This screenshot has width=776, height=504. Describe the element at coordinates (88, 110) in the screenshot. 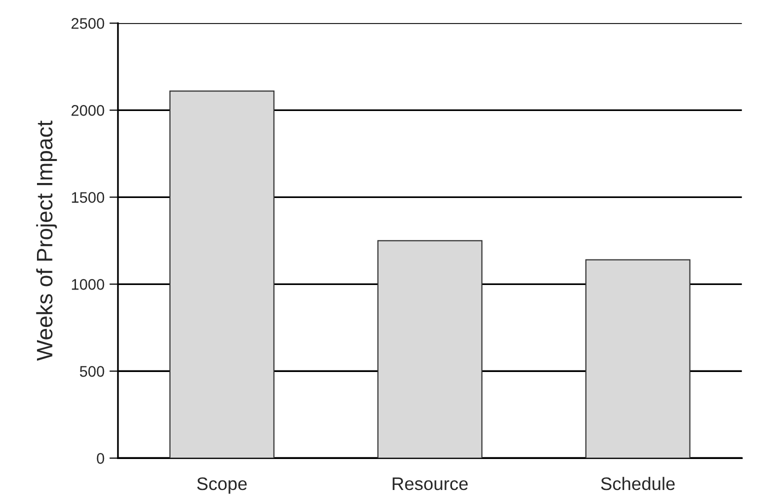

I see `y-tick-label: 2000` at that location.